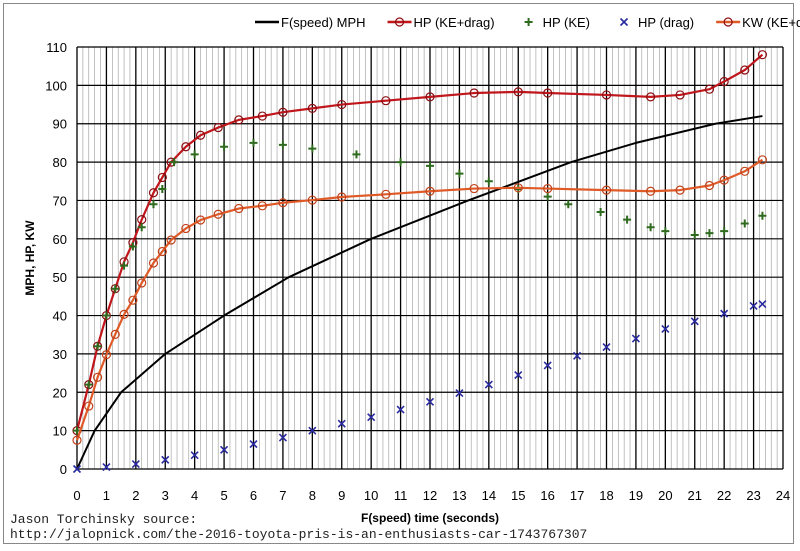 This screenshot has width=800, height=551. Describe the element at coordinates (557, 22) in the screenshot. I see `legend-item: HP (KE)` at that location.